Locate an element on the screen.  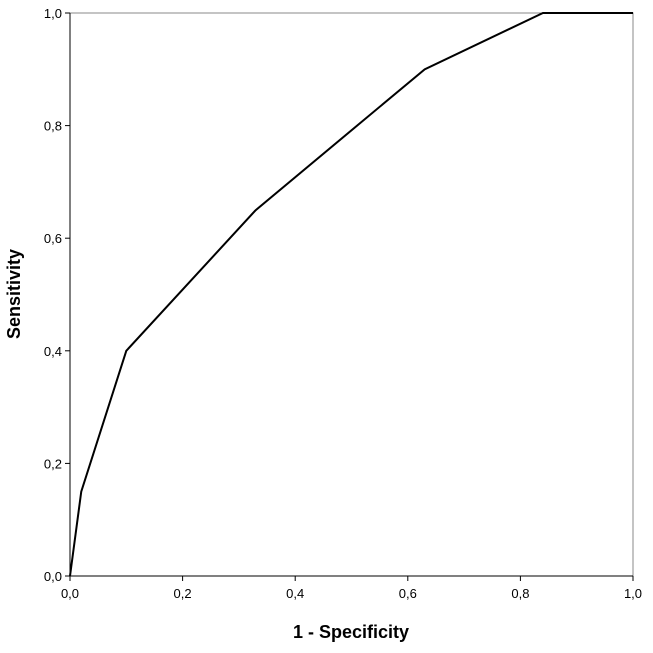
x-axis-title: 1 - Specificity is located at coordinates (351, 632).